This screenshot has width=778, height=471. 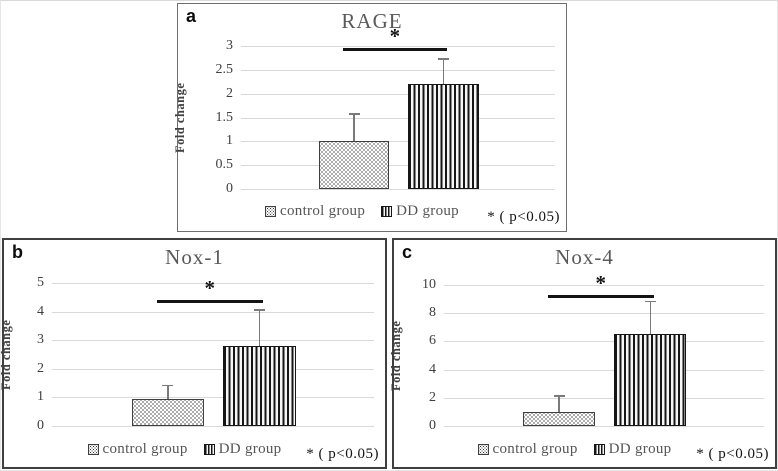 What do you see at coordinates (429, 284) in the screenshot?
I see `y-tick-label: 10` at bounding box center [429, 284].